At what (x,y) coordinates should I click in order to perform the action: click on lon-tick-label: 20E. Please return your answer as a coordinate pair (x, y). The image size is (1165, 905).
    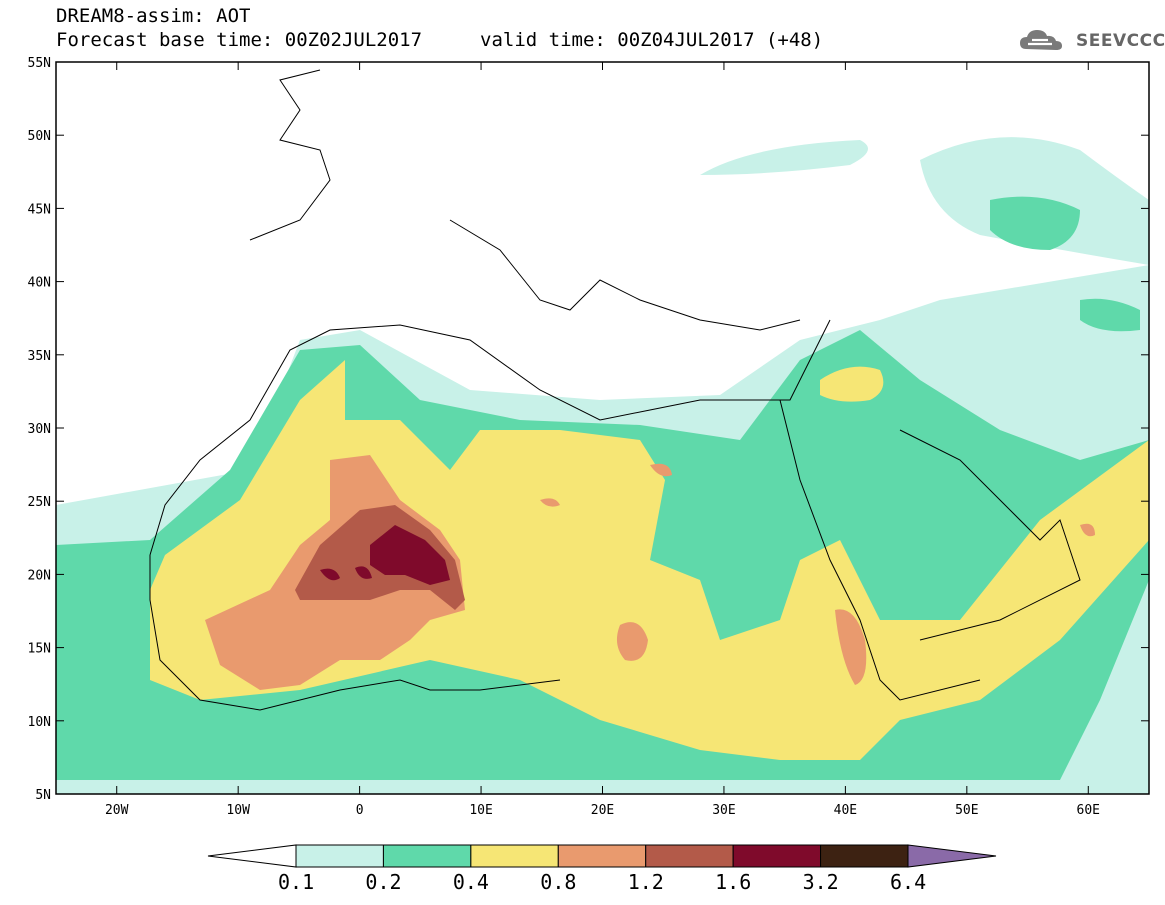
    Looking at the image, I should click on (602, 810).